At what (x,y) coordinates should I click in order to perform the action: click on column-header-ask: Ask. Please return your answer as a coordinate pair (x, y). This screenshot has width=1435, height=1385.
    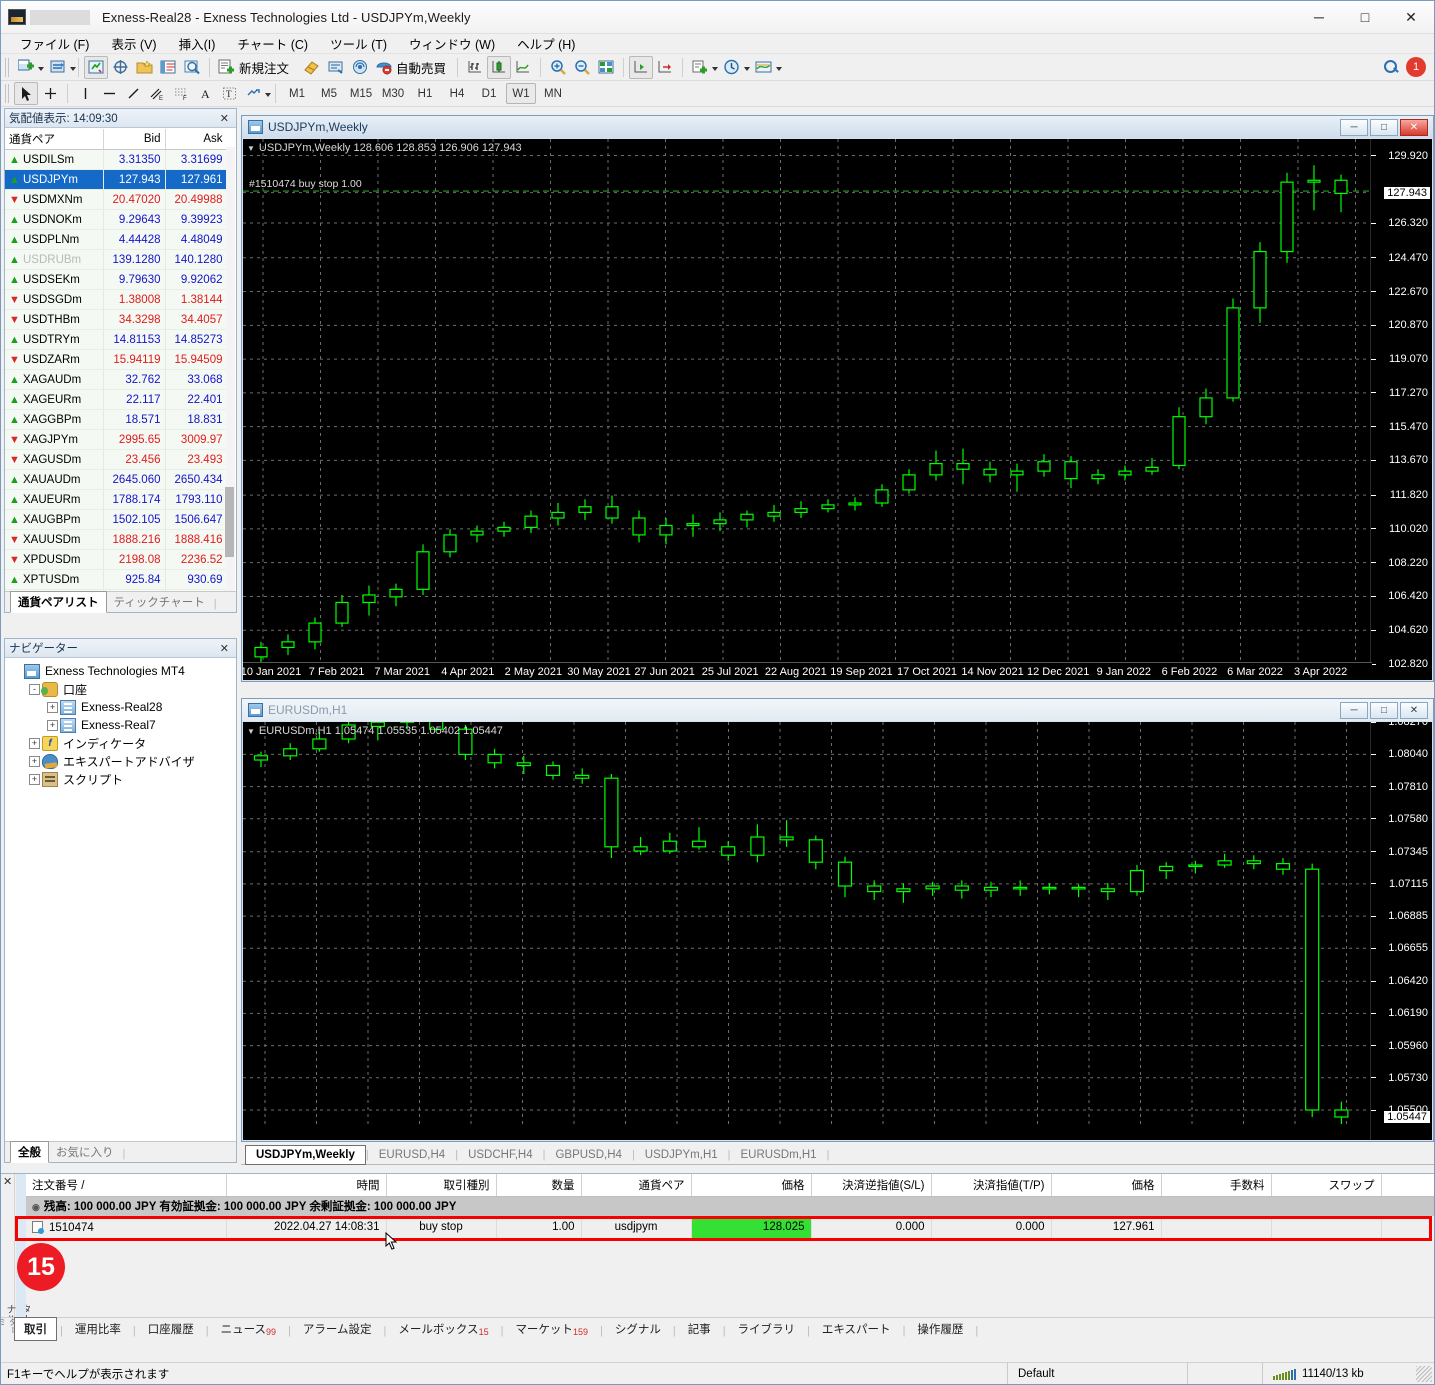
    Looking at the image, I should click on (195, 139).